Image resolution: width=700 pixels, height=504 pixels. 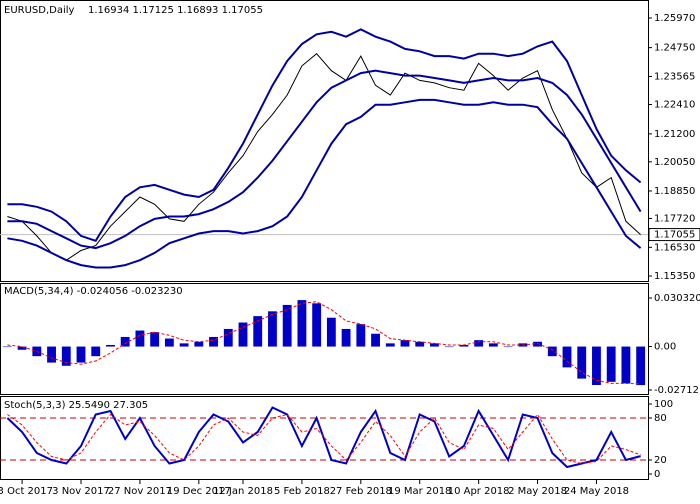 What do you see at coordinates (674, 134) in the screenshot?
I see `y-tick-label: 1.21200` at bounding box center [674, 134].